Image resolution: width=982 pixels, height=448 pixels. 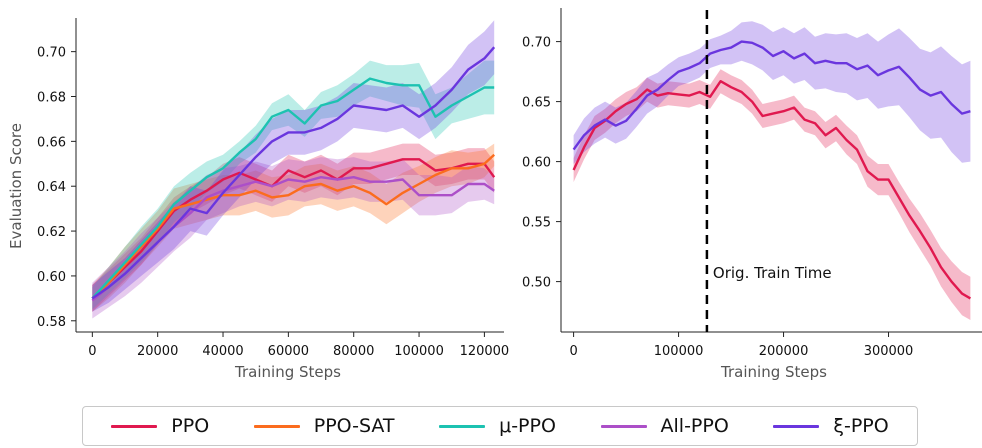 What do you see at coordinates (784, 351) in the screenshot?
I see `chart-right-xtick-label: 200000` at bounding box center [784, 351].